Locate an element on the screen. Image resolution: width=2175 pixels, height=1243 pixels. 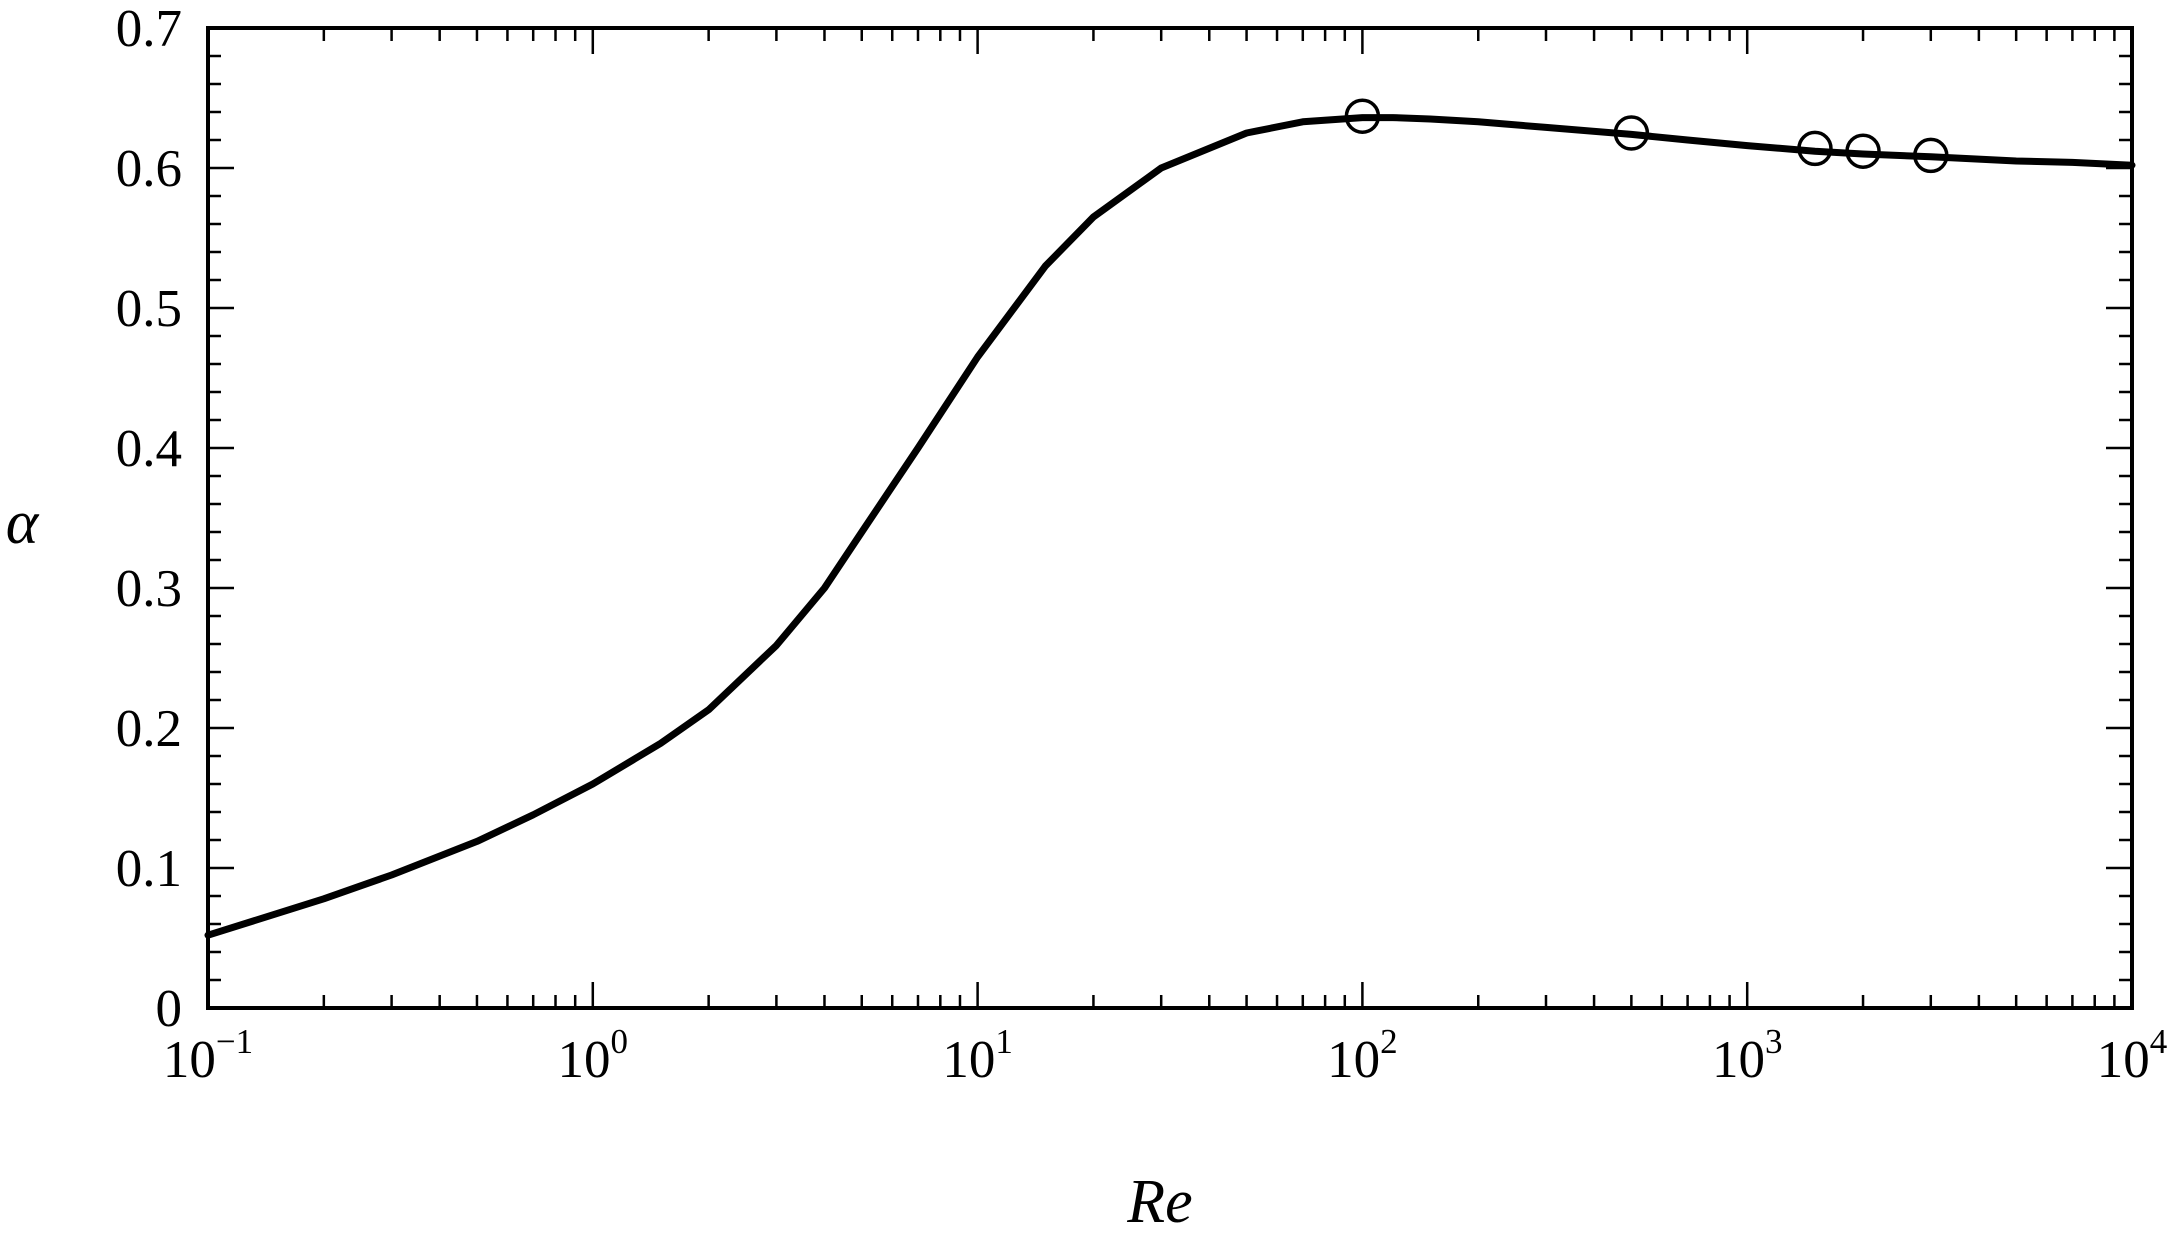
y-axis-title: α is located at coordinates (23, 523).